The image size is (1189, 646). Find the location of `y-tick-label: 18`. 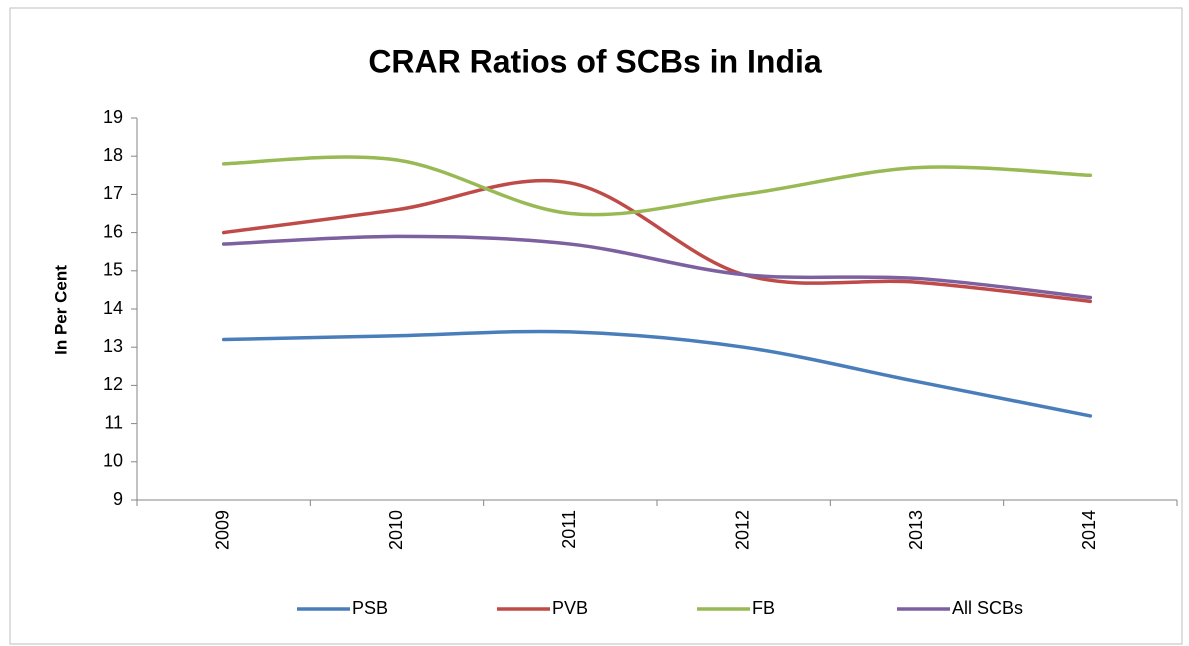

y-tick-label: 18 is located at coordinates (113, 155).